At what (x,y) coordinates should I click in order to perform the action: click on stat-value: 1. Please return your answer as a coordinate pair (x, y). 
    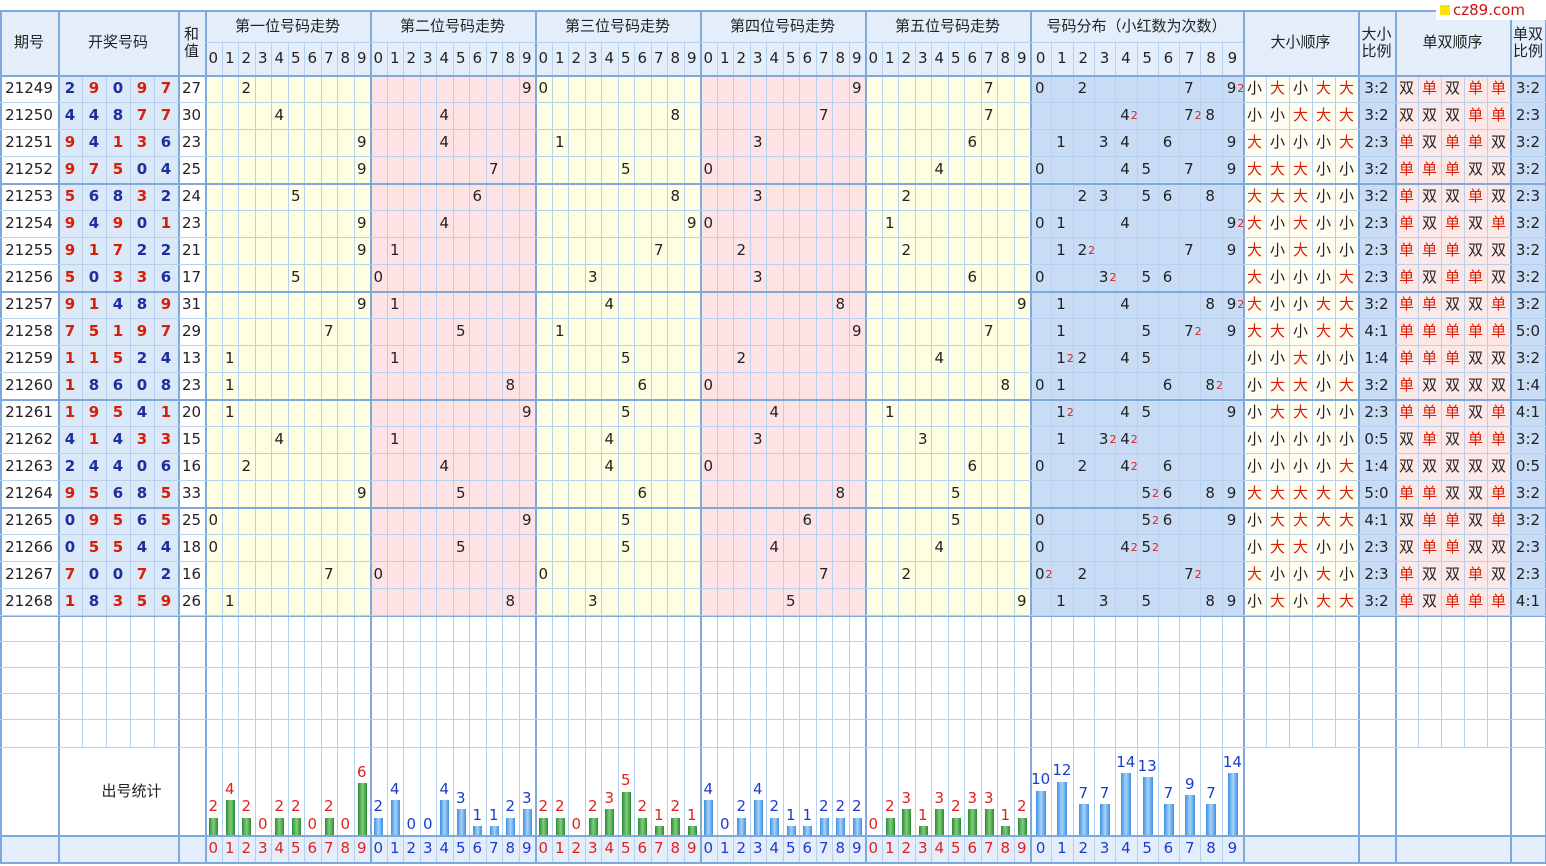
    Looking at the image, I should click on (922, 814).